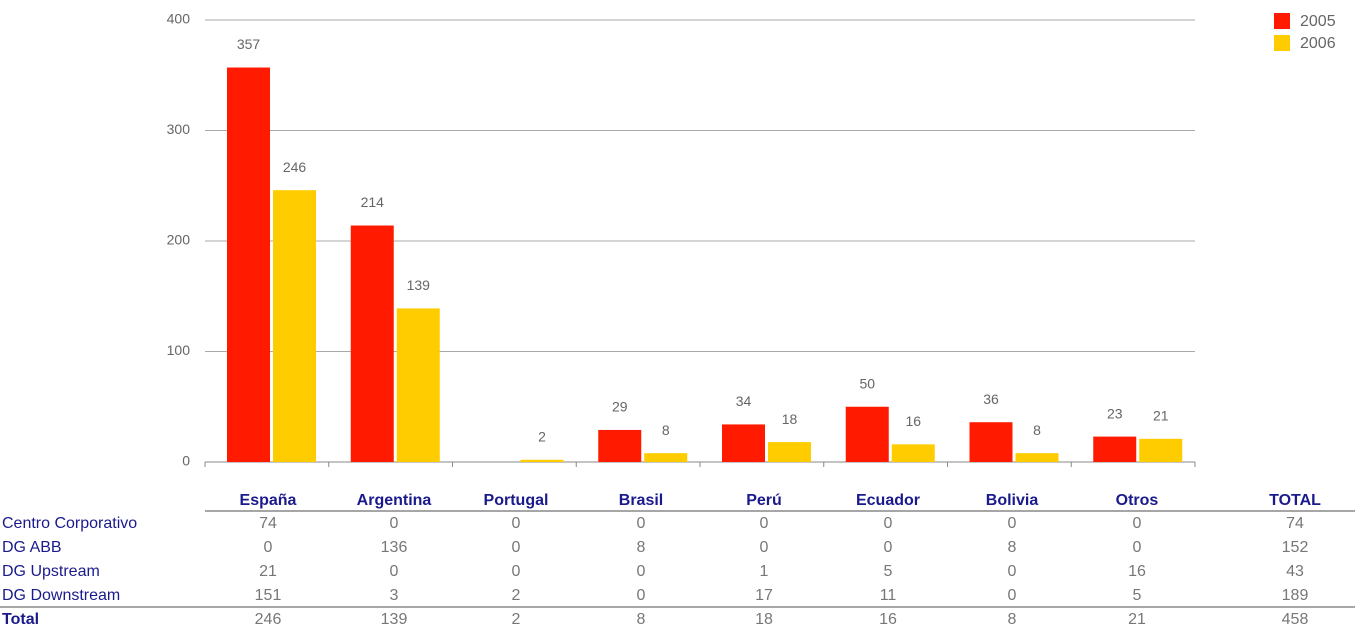 The image size is (1355, 627). What do you see at coordinates (867, 383) in the screenshot?
I see `value-label: 50` at bounding box center [867, 383].